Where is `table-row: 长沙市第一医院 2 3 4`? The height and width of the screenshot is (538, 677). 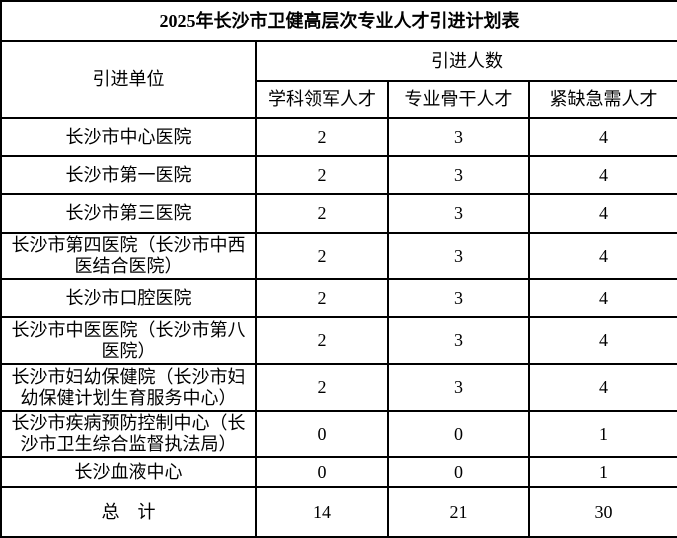 table-row: 长沙市第一医院 2 3 4 is located at coordinates (338, 175).